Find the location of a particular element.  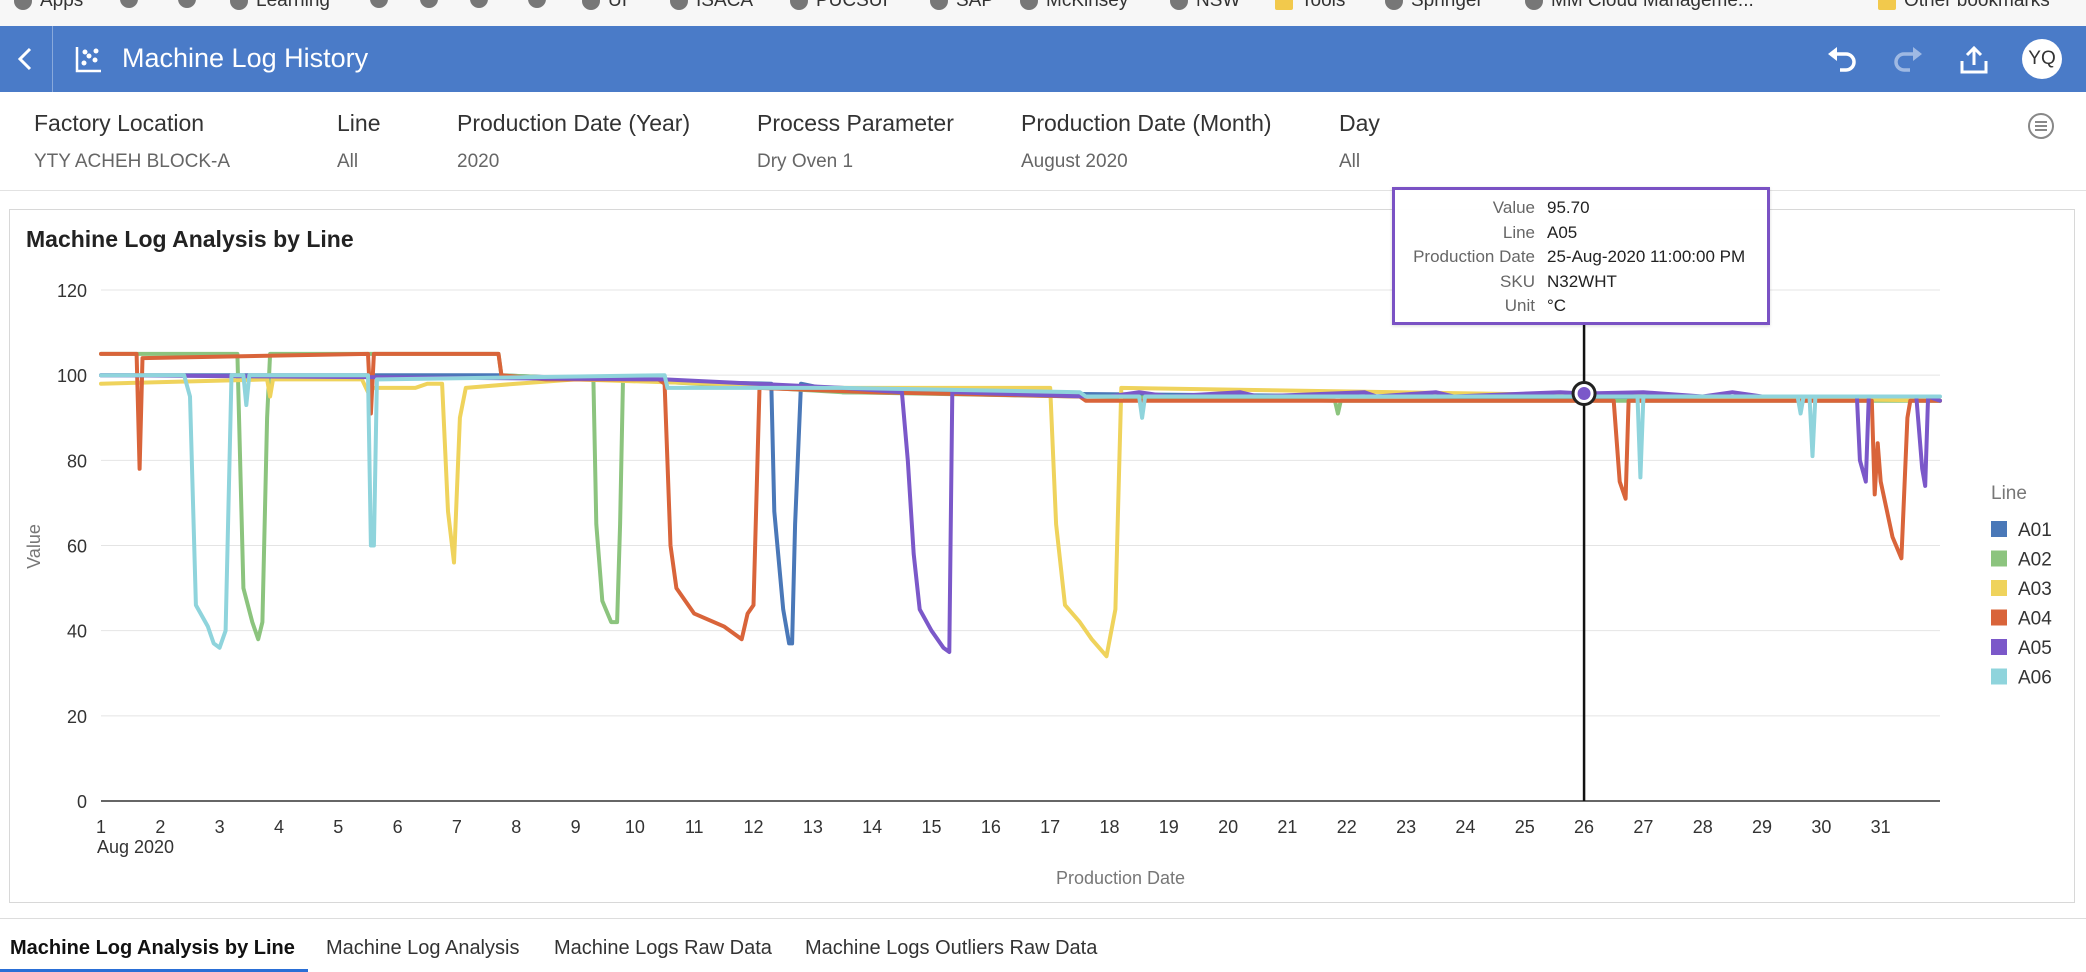

bookmark-label: PUCSUI is located at coordinates (852, 5).